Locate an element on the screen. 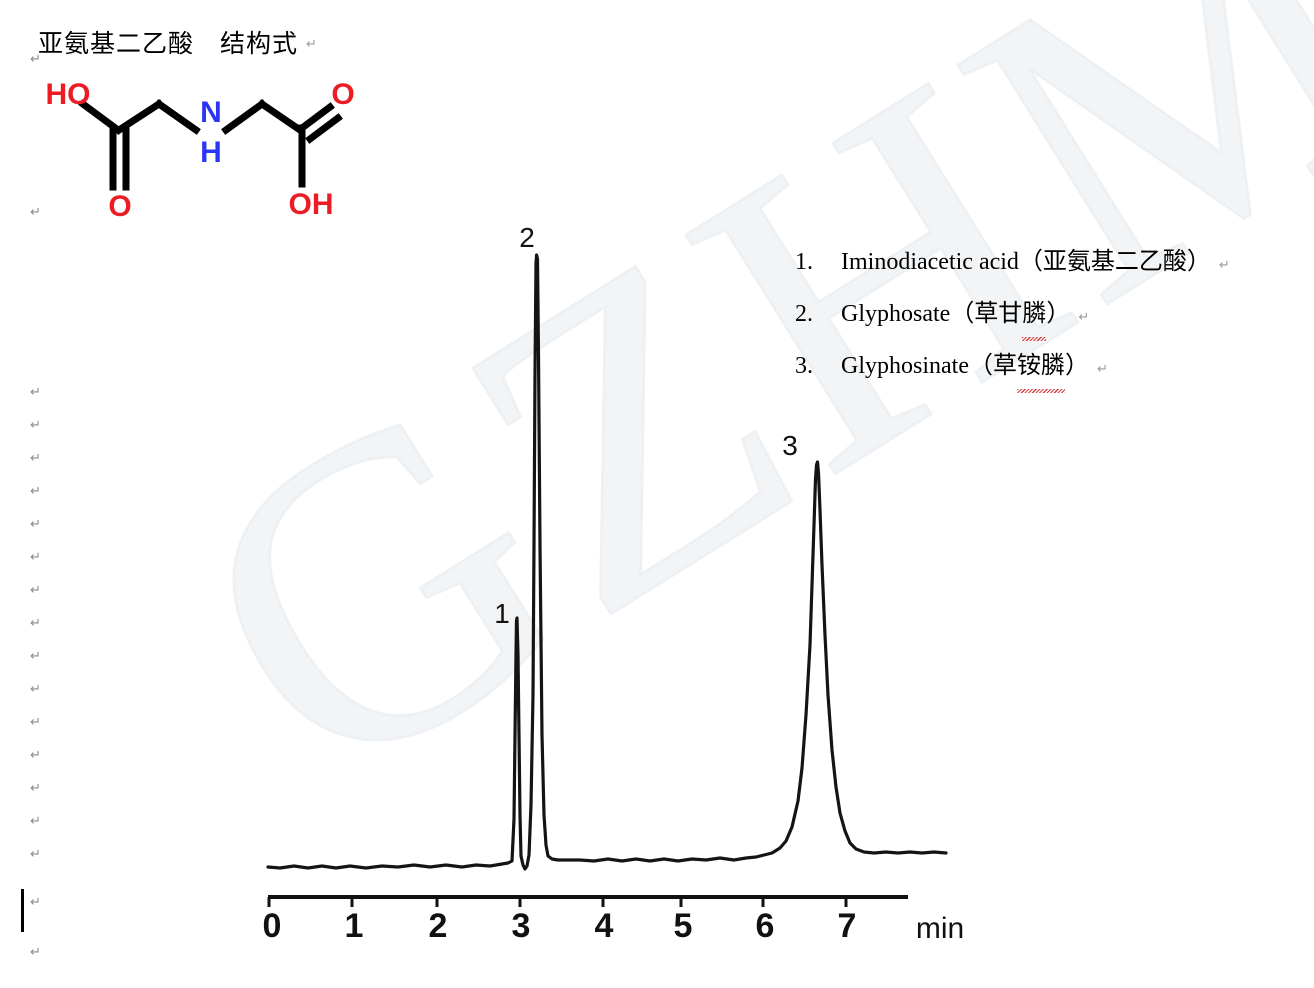 This screenshot has width=1314, height=988. list-item: 2. Glyphosate（草甘膦） ↵ is located at coordinates (1045, 316).